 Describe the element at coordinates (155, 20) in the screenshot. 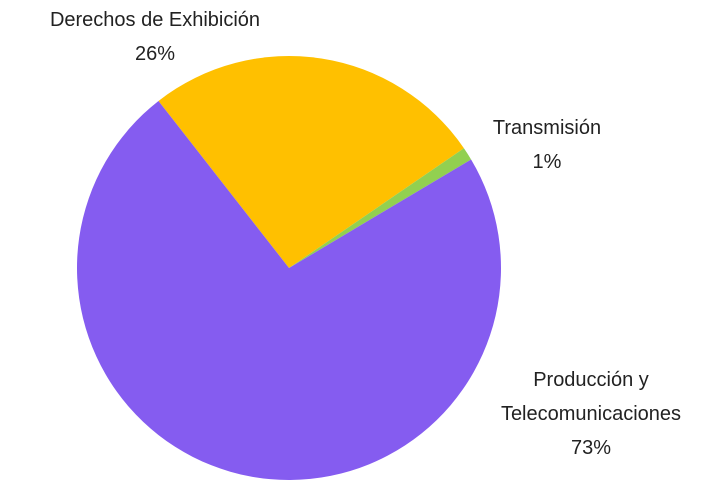

I see `category-label: Derechos de Exhibición` at that location.